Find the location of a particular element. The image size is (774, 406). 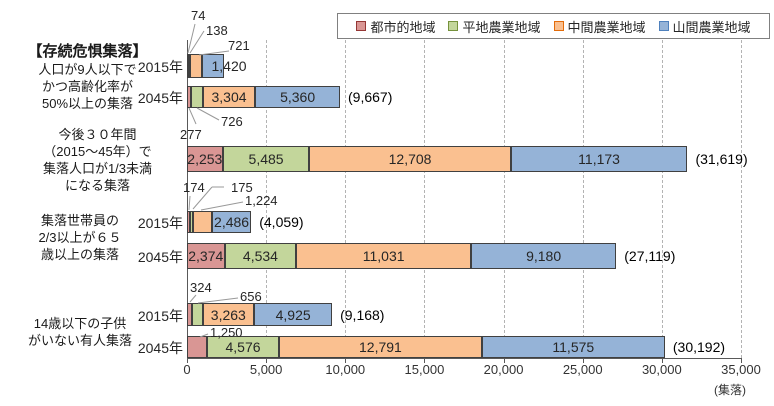

group-label-0: 【存続危惧集落】 人口が9人以下で かつ高齢化率が 50%以上の集落 is located at coordinates (87, 77).